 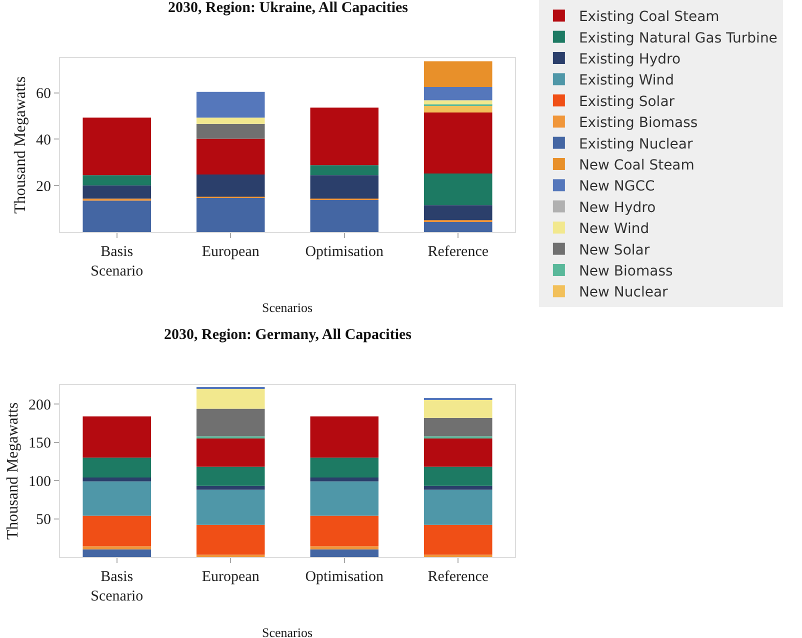 What do you see at coordinates (626, 102) in the screenshot?
I see `legend-label: Existing Solar` at bounding box center [626, 102].